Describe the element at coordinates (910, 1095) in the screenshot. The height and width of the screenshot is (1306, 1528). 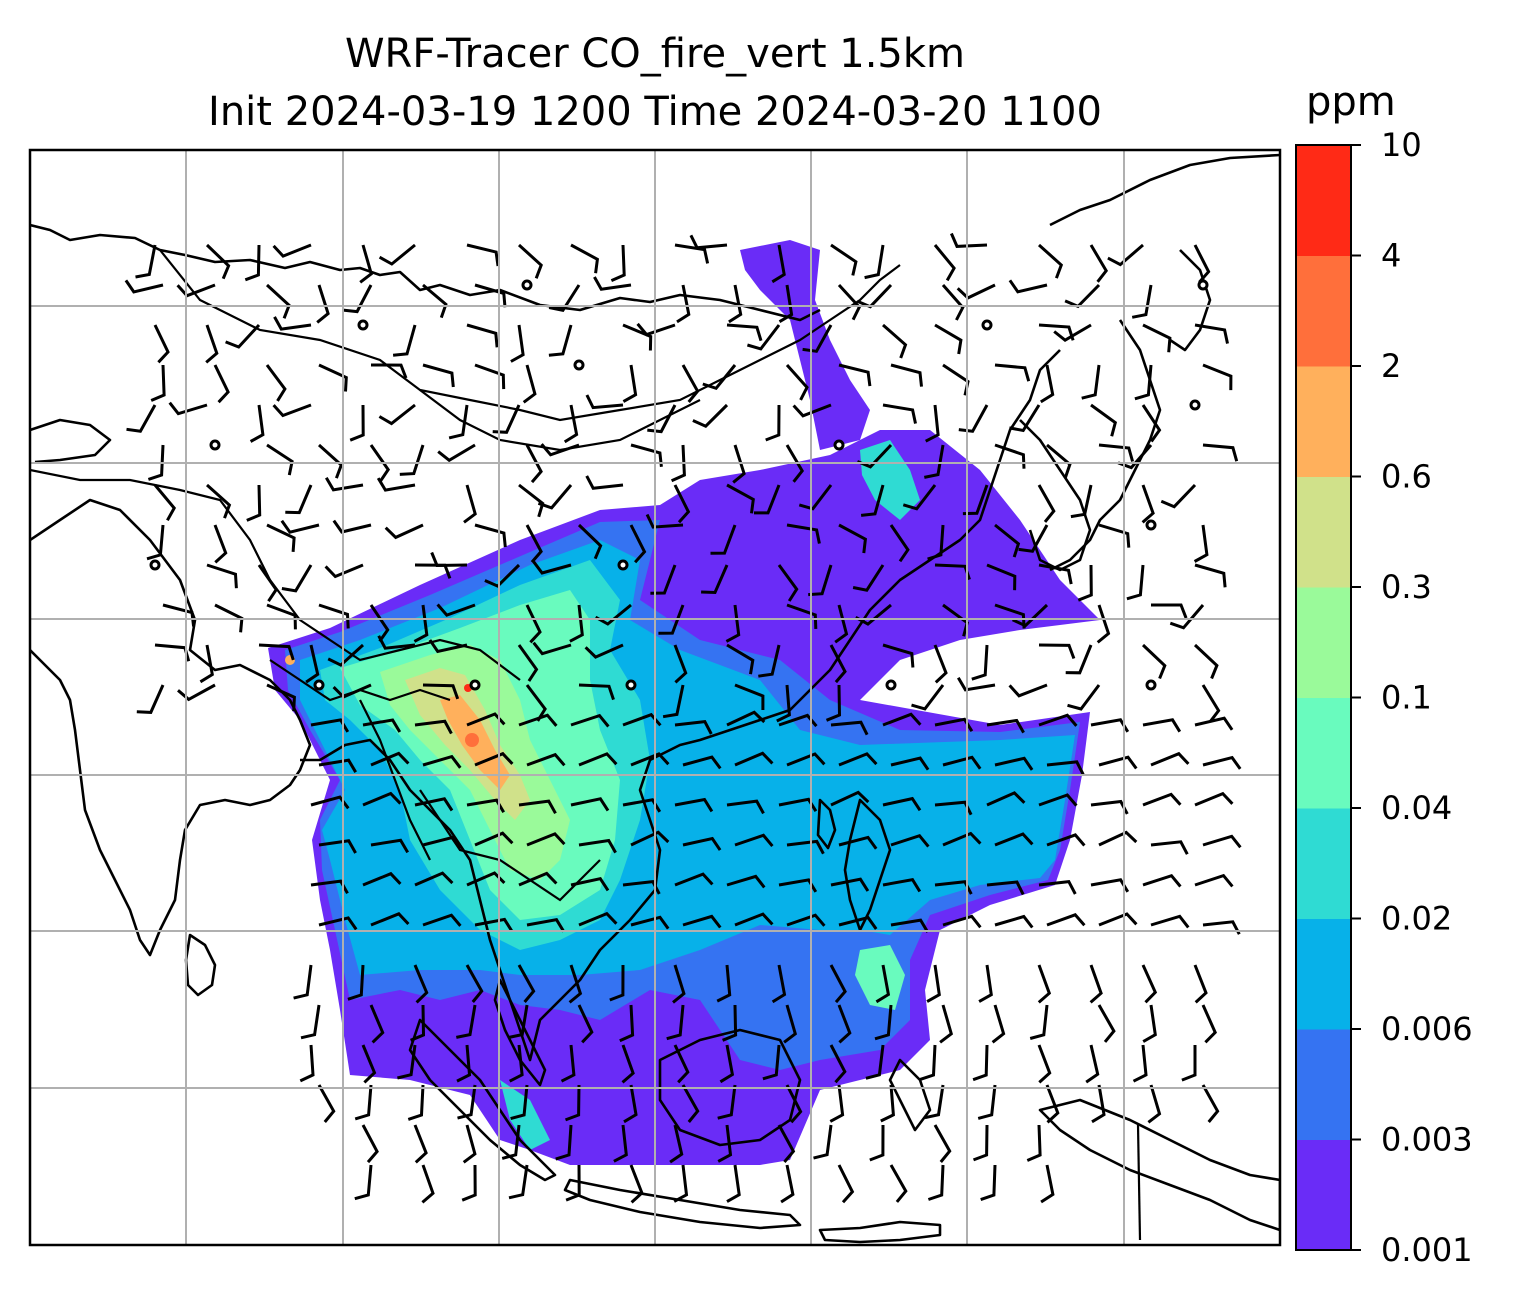
I see `coastline-sulawesi` at that location.